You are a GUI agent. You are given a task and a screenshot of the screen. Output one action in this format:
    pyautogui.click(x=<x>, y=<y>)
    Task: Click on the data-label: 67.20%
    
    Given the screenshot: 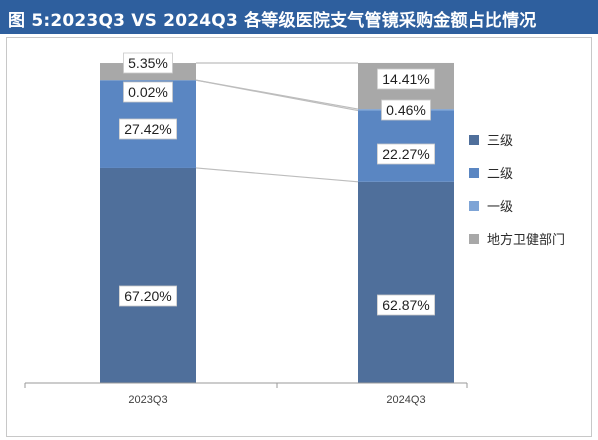 What is the action you would take?
    pyautogui.click(x=147, y=296)
    